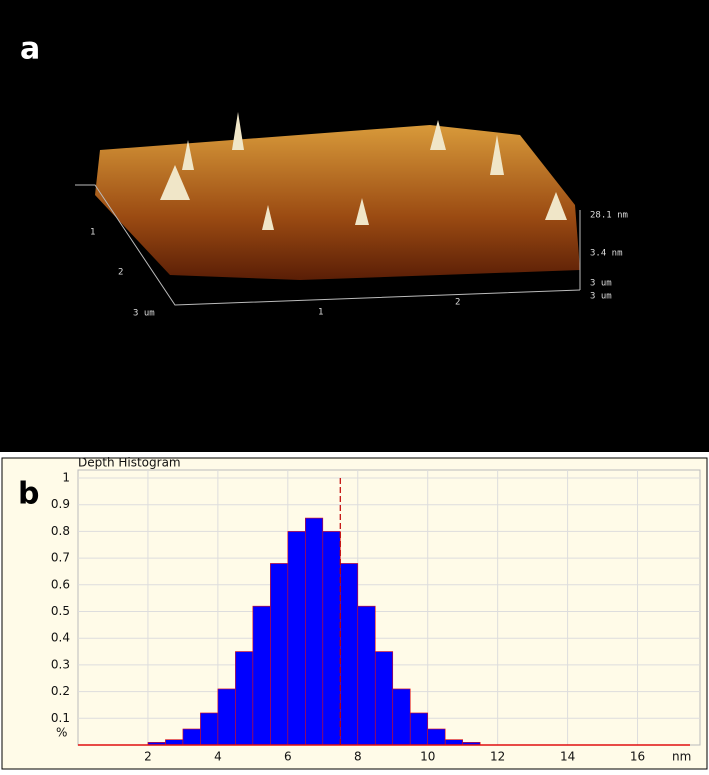 The width and height of the screenshot is (709, 775). Describe the element at coordinates (61, 733) in the screenshot. I see `y-axis-label: %` at that location.